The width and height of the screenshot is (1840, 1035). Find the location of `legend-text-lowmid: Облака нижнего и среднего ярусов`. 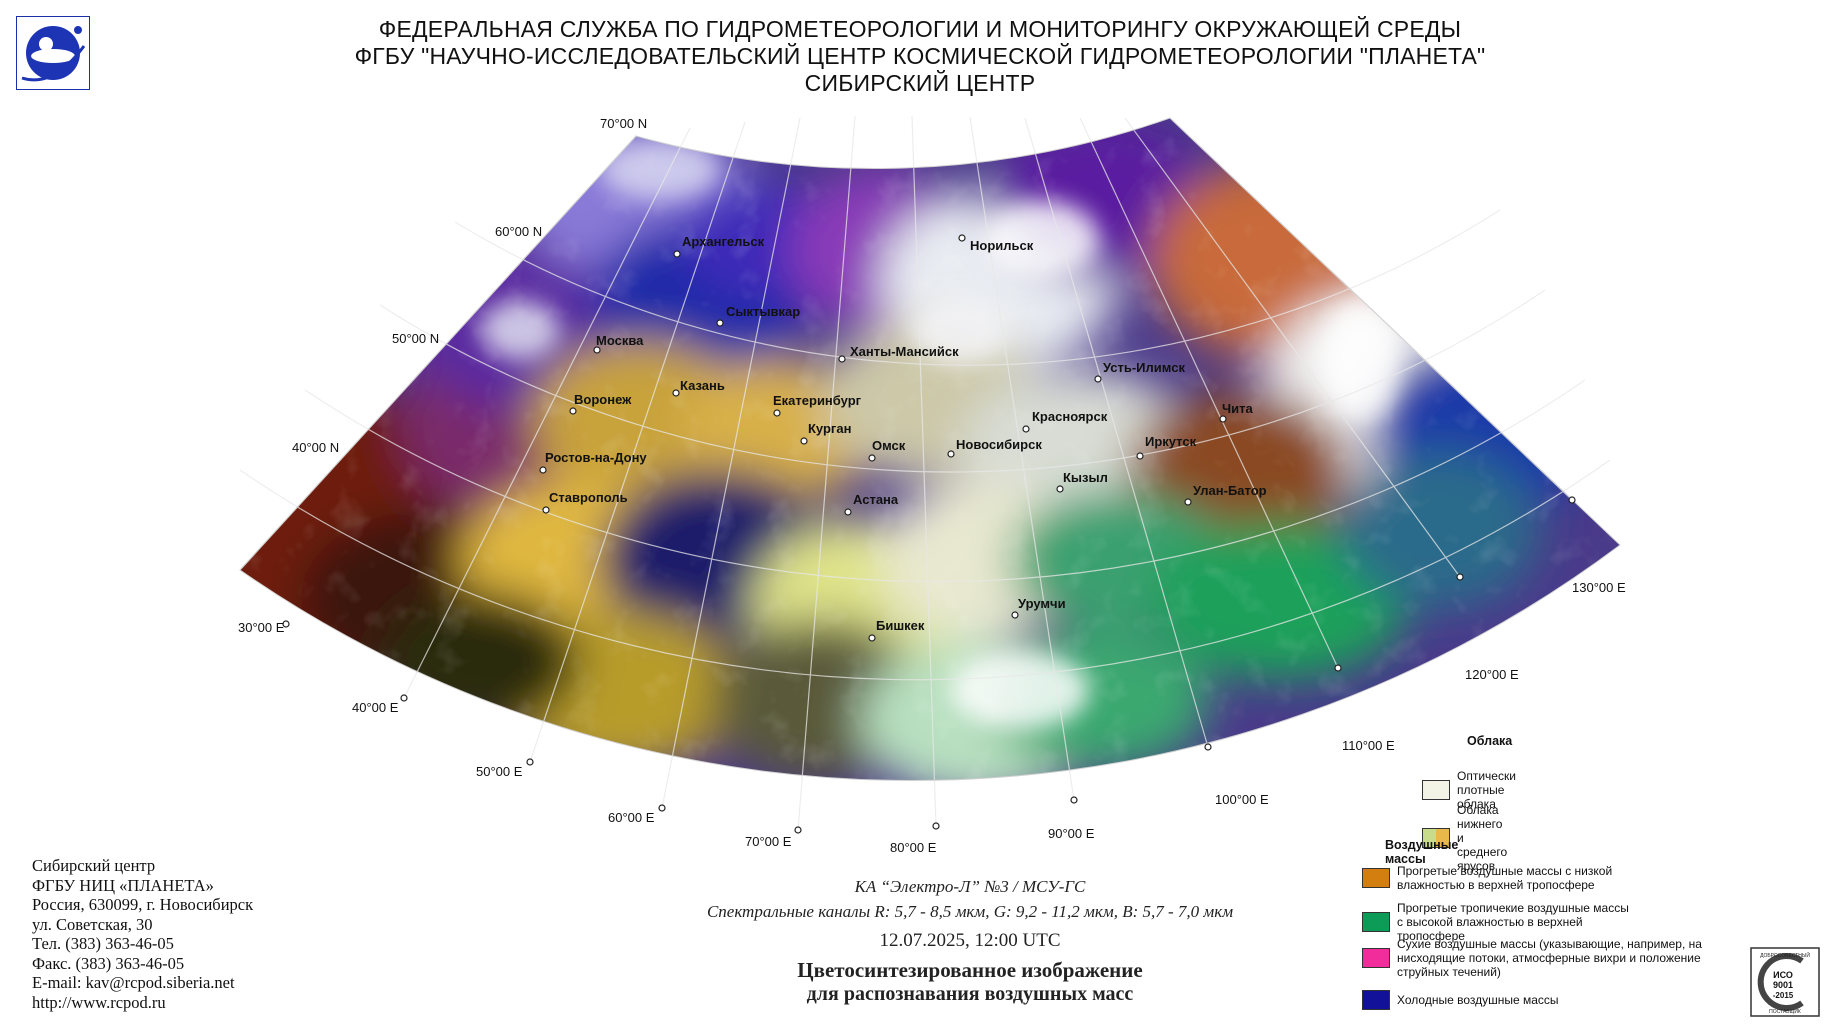

legend-text-lowmid: Облака нижнего и среднего ярусов is located at coordinates (1482, 838).